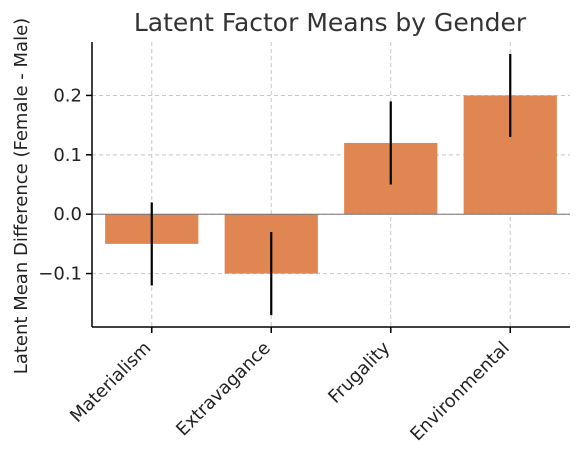 The image size is (580, 462). I want to click on y-tick-label: 0.2, so click(67, 95).